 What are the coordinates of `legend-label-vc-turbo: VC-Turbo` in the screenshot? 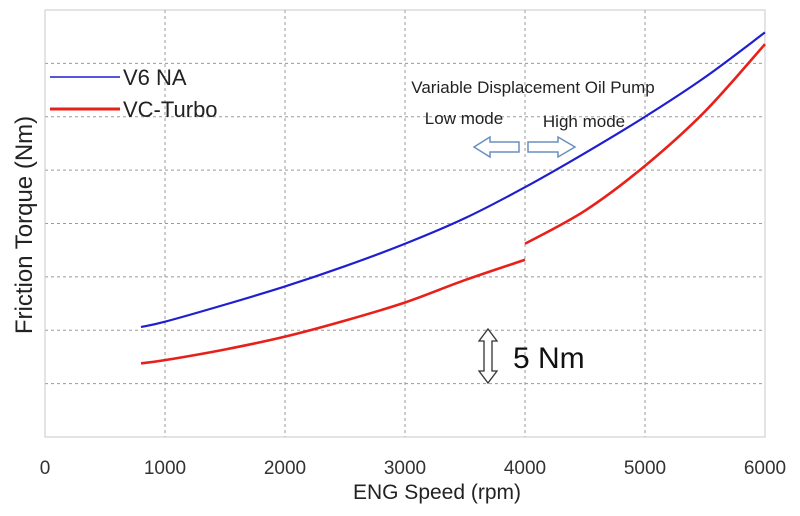 It's located at (170, 109).